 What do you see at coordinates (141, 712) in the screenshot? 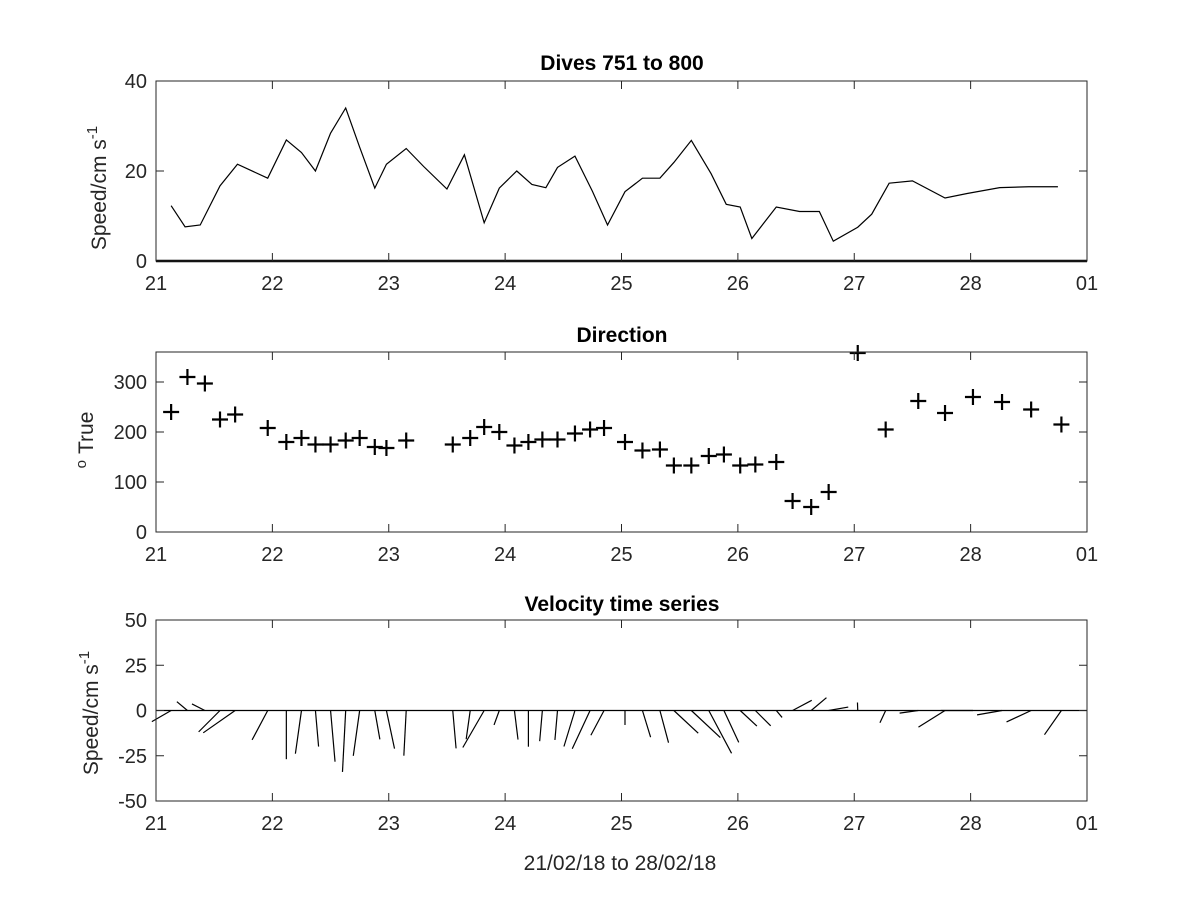
I see `y-tick-label: 0` at bounding box center [141, 712].